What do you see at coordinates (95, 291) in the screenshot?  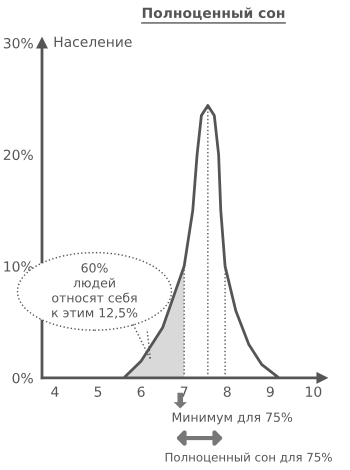 I see `annotation: 60% людей относят себя к этим 12,5%` at bounding box center [95, 291].